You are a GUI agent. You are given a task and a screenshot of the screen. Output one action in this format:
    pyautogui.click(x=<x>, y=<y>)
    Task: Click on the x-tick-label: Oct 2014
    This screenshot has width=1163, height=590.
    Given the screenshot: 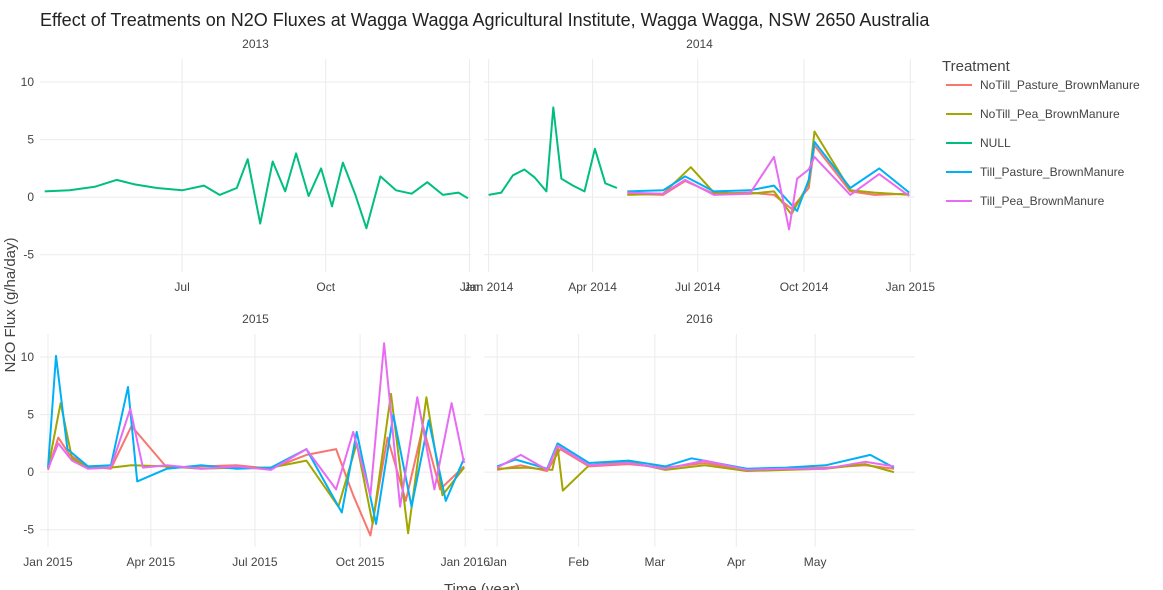 What is the action you would take?
    pyautogui.click(x=804, y=287)
    